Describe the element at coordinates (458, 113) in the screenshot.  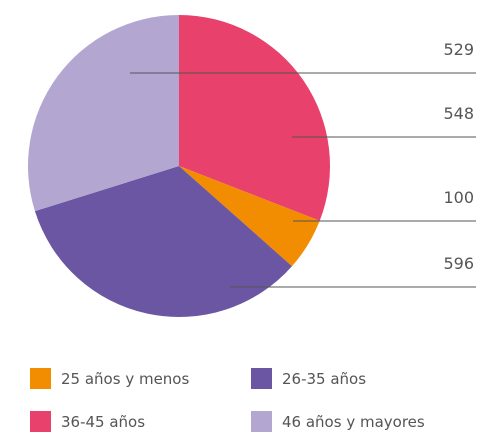
I see `value-label: 548` at that location.